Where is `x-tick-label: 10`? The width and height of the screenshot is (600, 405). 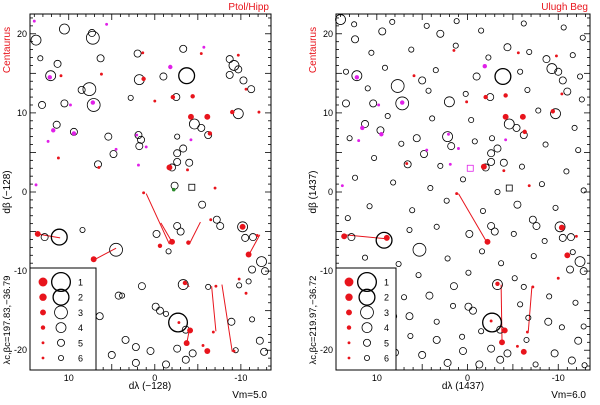 x-tick-label: 10 is located at coordinates (69, 378).